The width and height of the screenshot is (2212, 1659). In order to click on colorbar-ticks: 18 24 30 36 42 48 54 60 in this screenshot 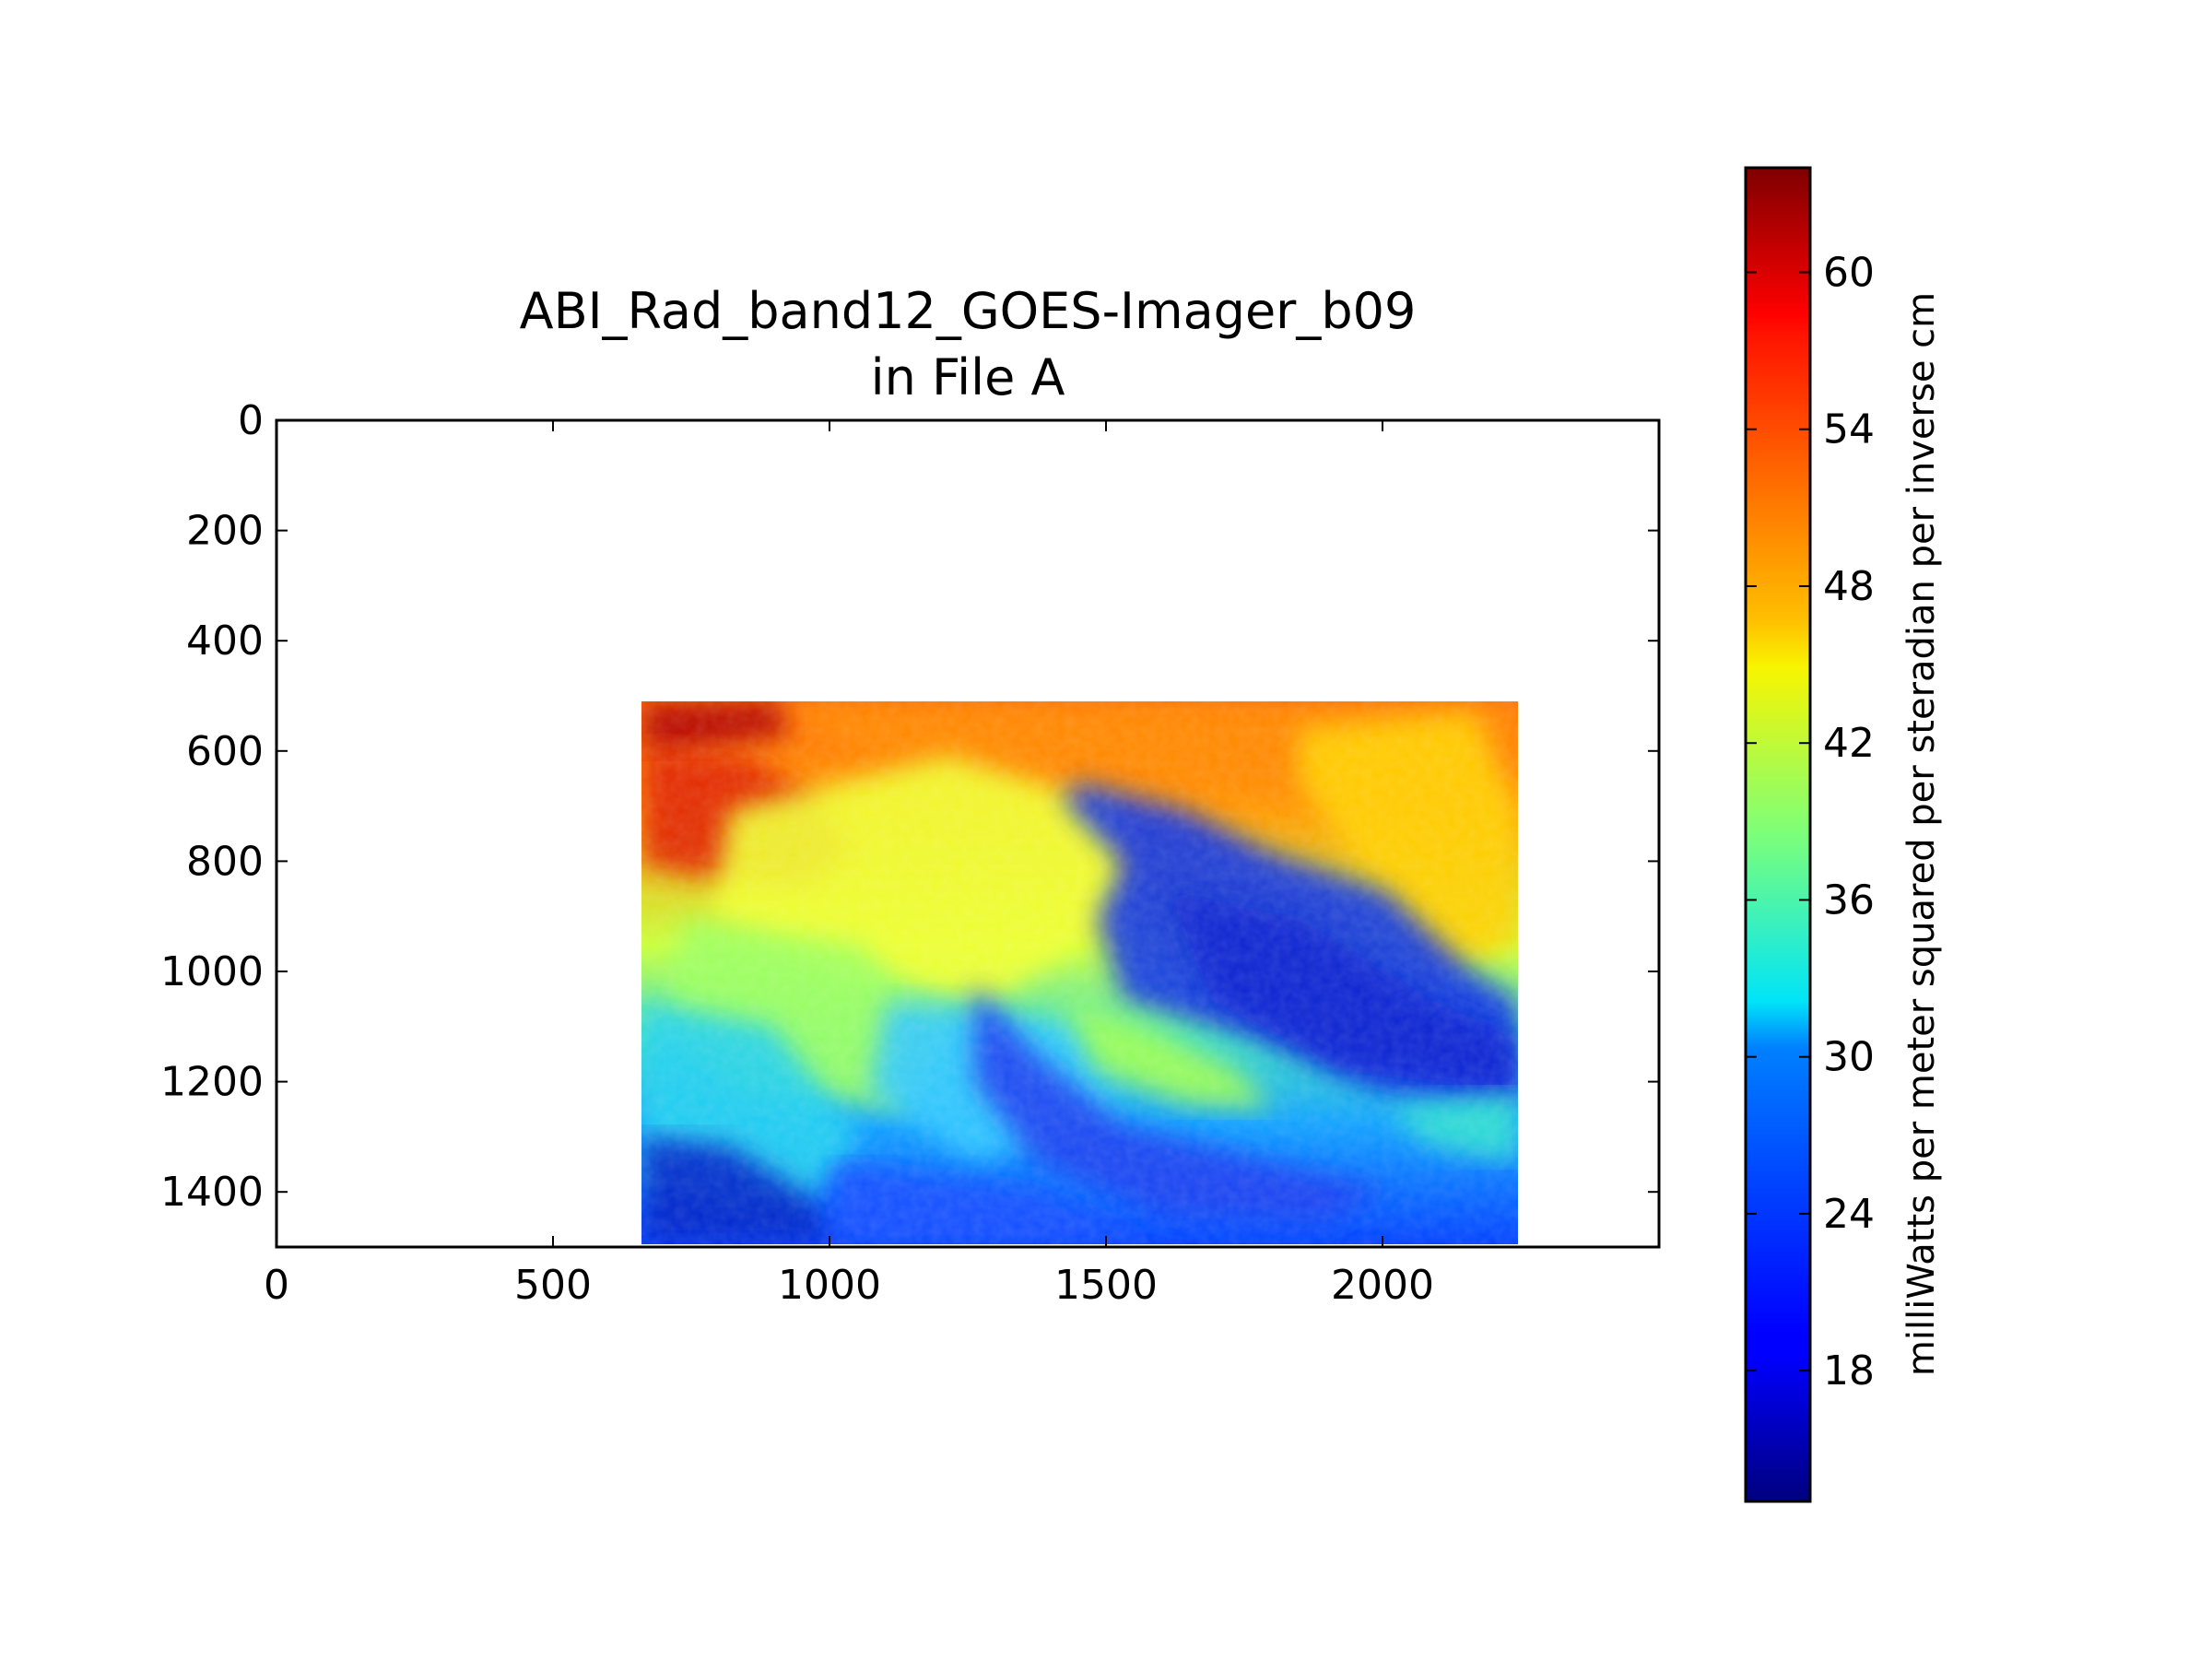, I will do `click(1810, 821)`.